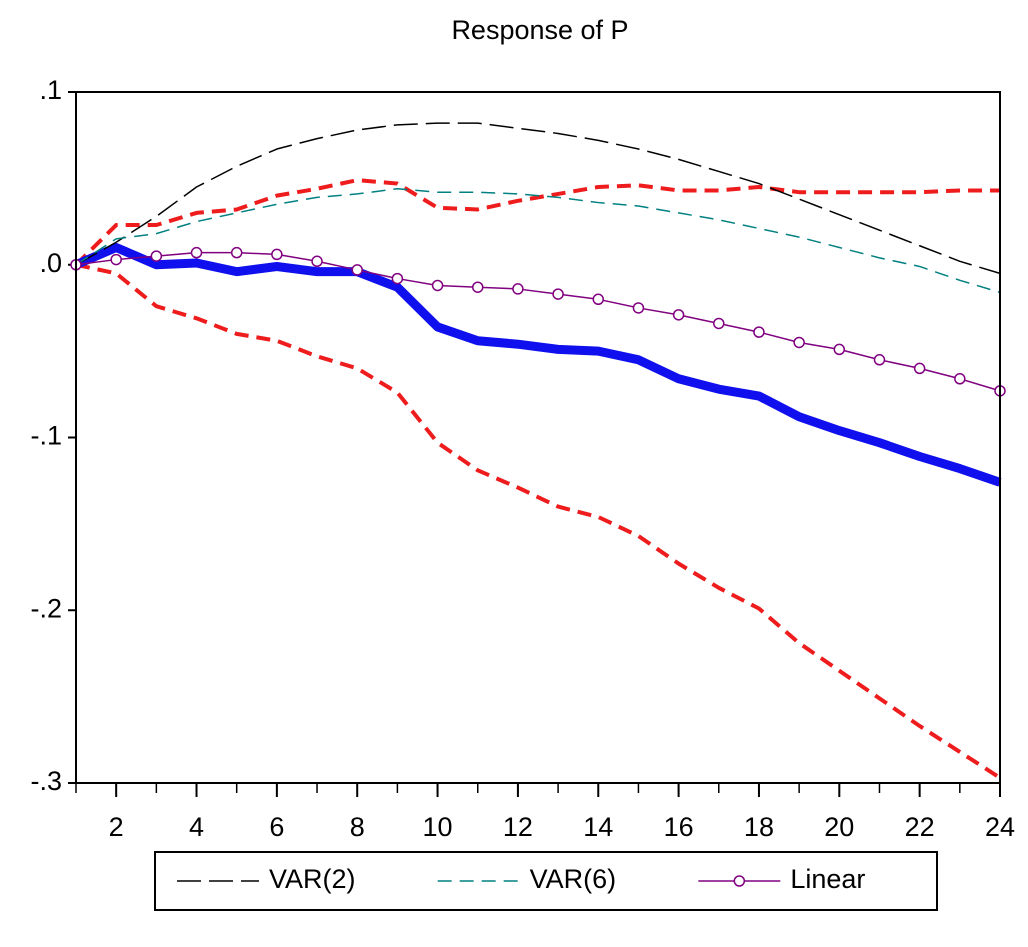 The width and height of the screenshot is (1028, 947). I want to click on legend-marker, so click(739, 881).